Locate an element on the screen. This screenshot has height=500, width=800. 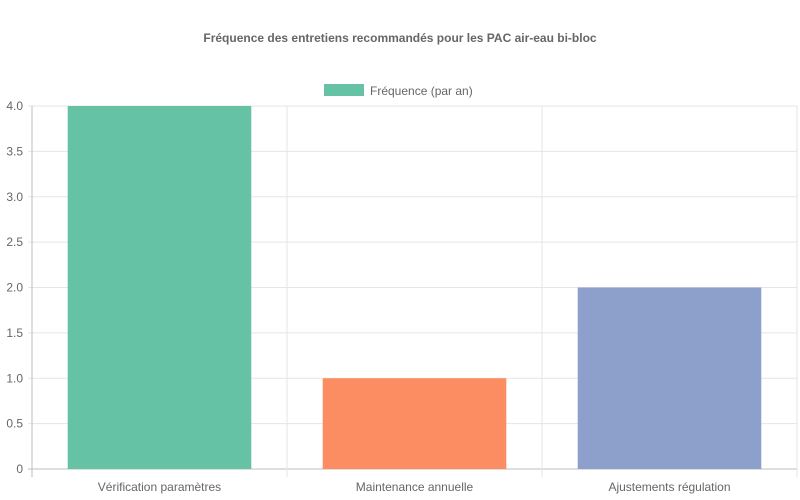
y-tick-label: 1.5 is located at coordinates (14, 333).